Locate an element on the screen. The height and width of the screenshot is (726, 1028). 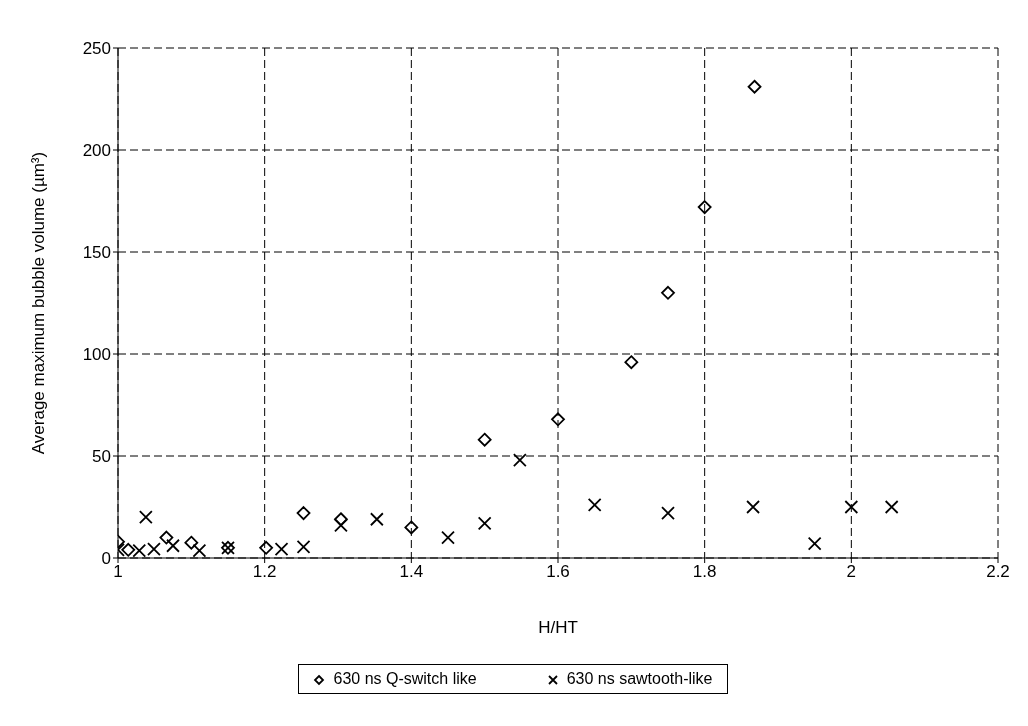
legend-label: 630 ns sawtooth-like is located at coordinates (639, 679).